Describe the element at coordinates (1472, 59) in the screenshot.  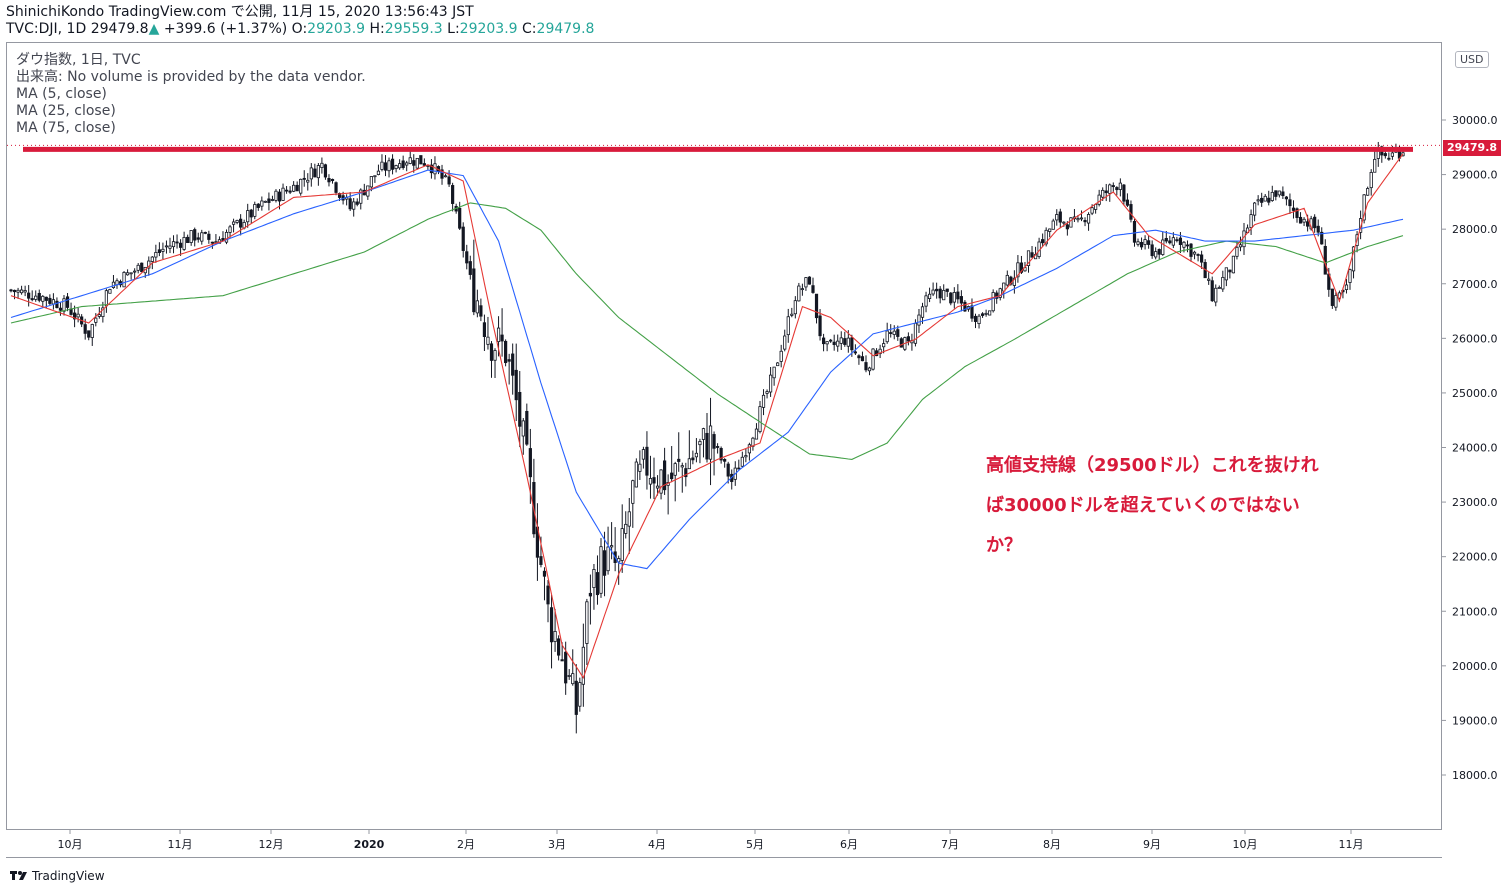
I see `currency-badge: USD` at that location.